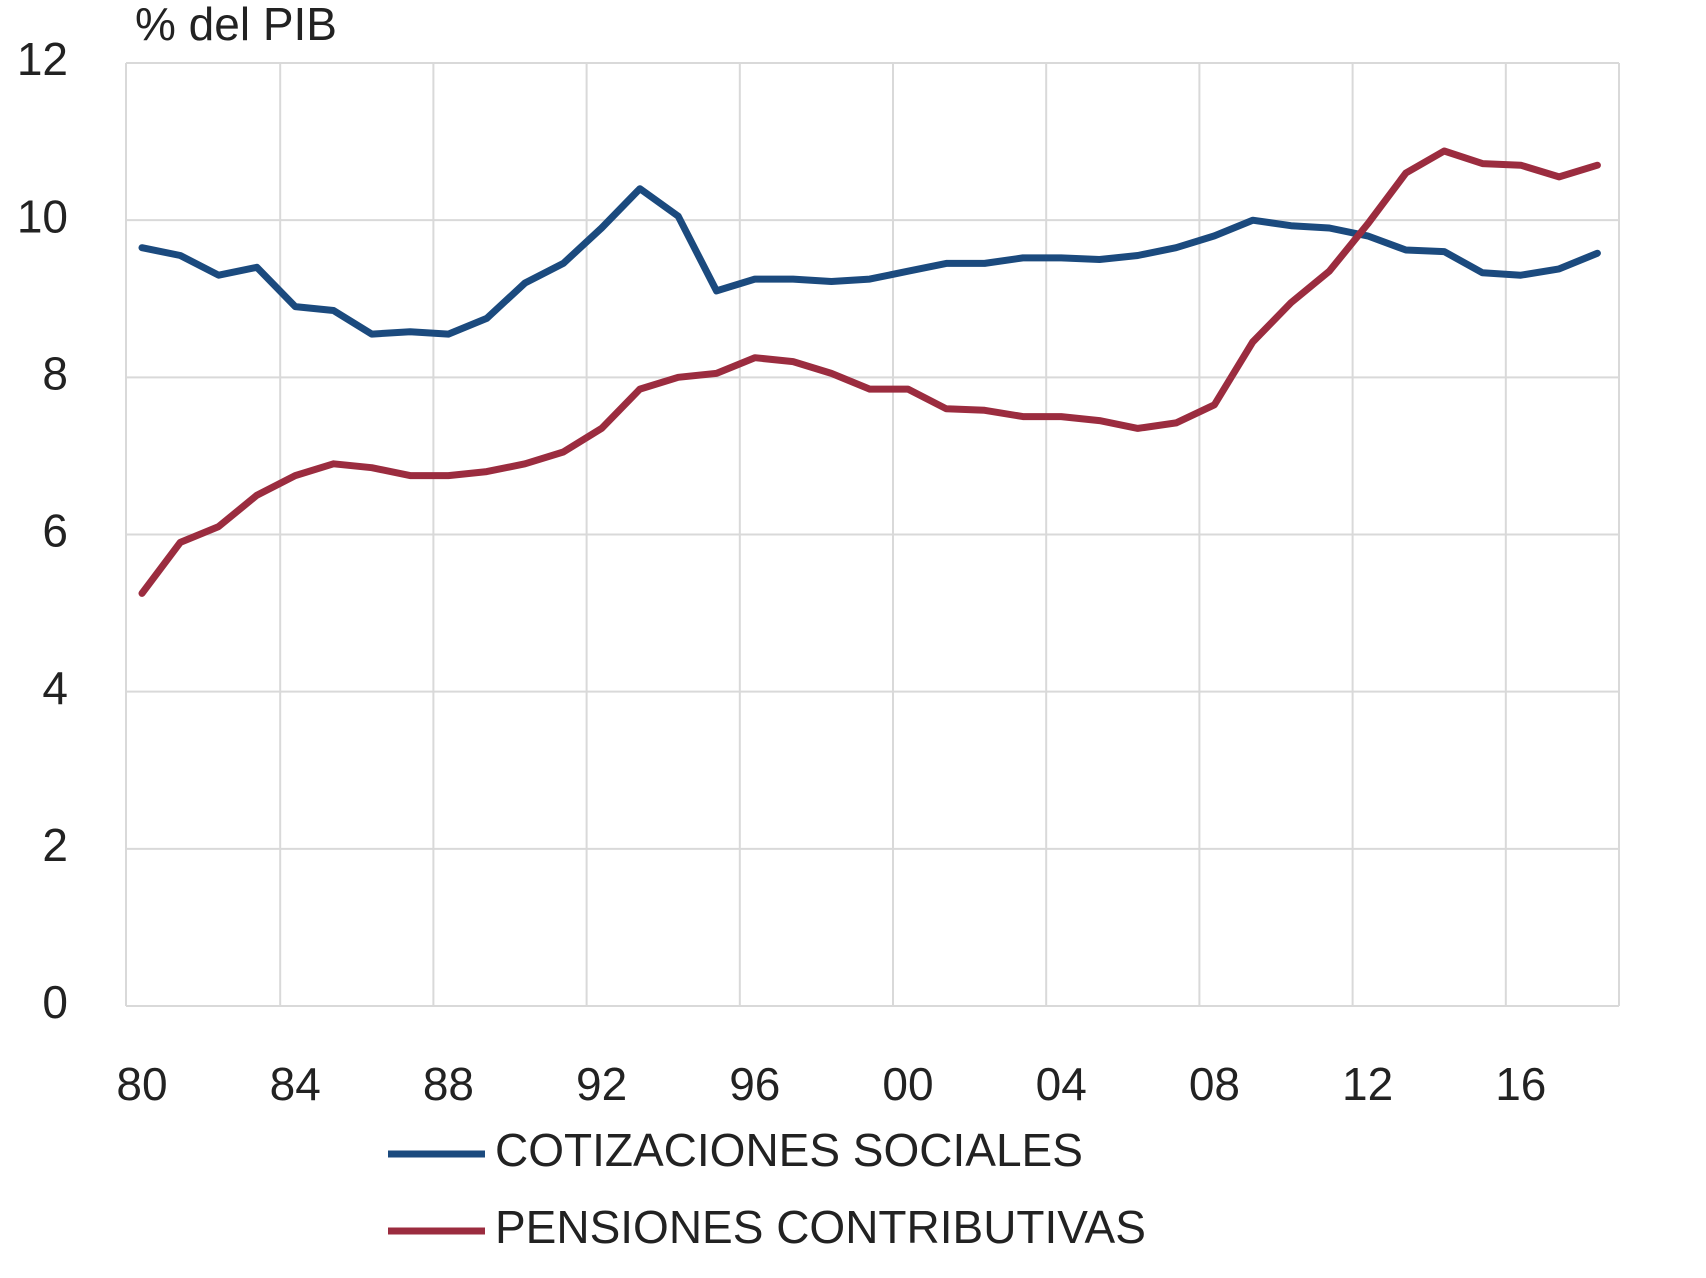  What do you see at coordinates (42, 59) in the screenshot?
I see `y-tick-label: 12` at bounding box center [42, 59].